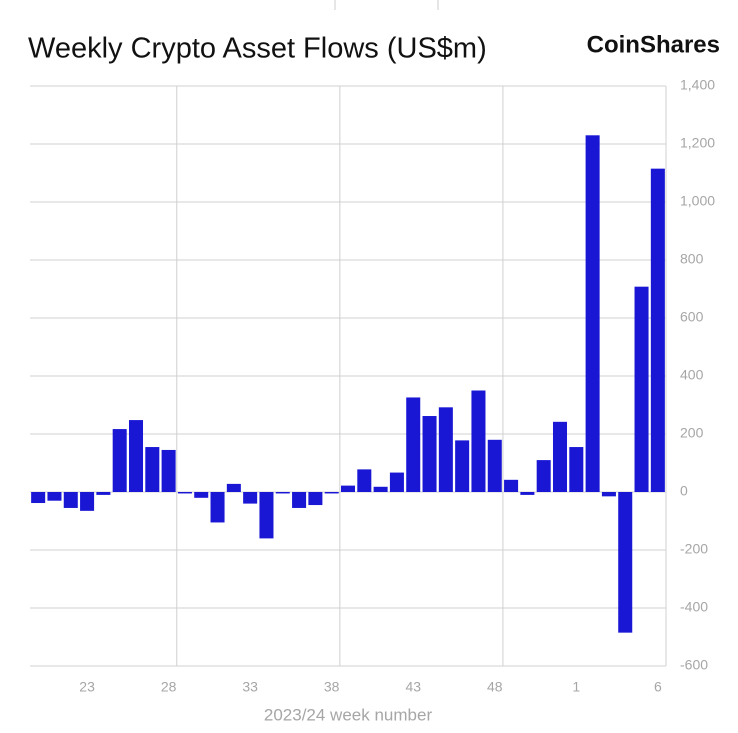 This screenshot has width=738, height=733. Describe the element at coordinates (697, 143) in the screenshot. I see `y-tick-label: 1,200` at that location.